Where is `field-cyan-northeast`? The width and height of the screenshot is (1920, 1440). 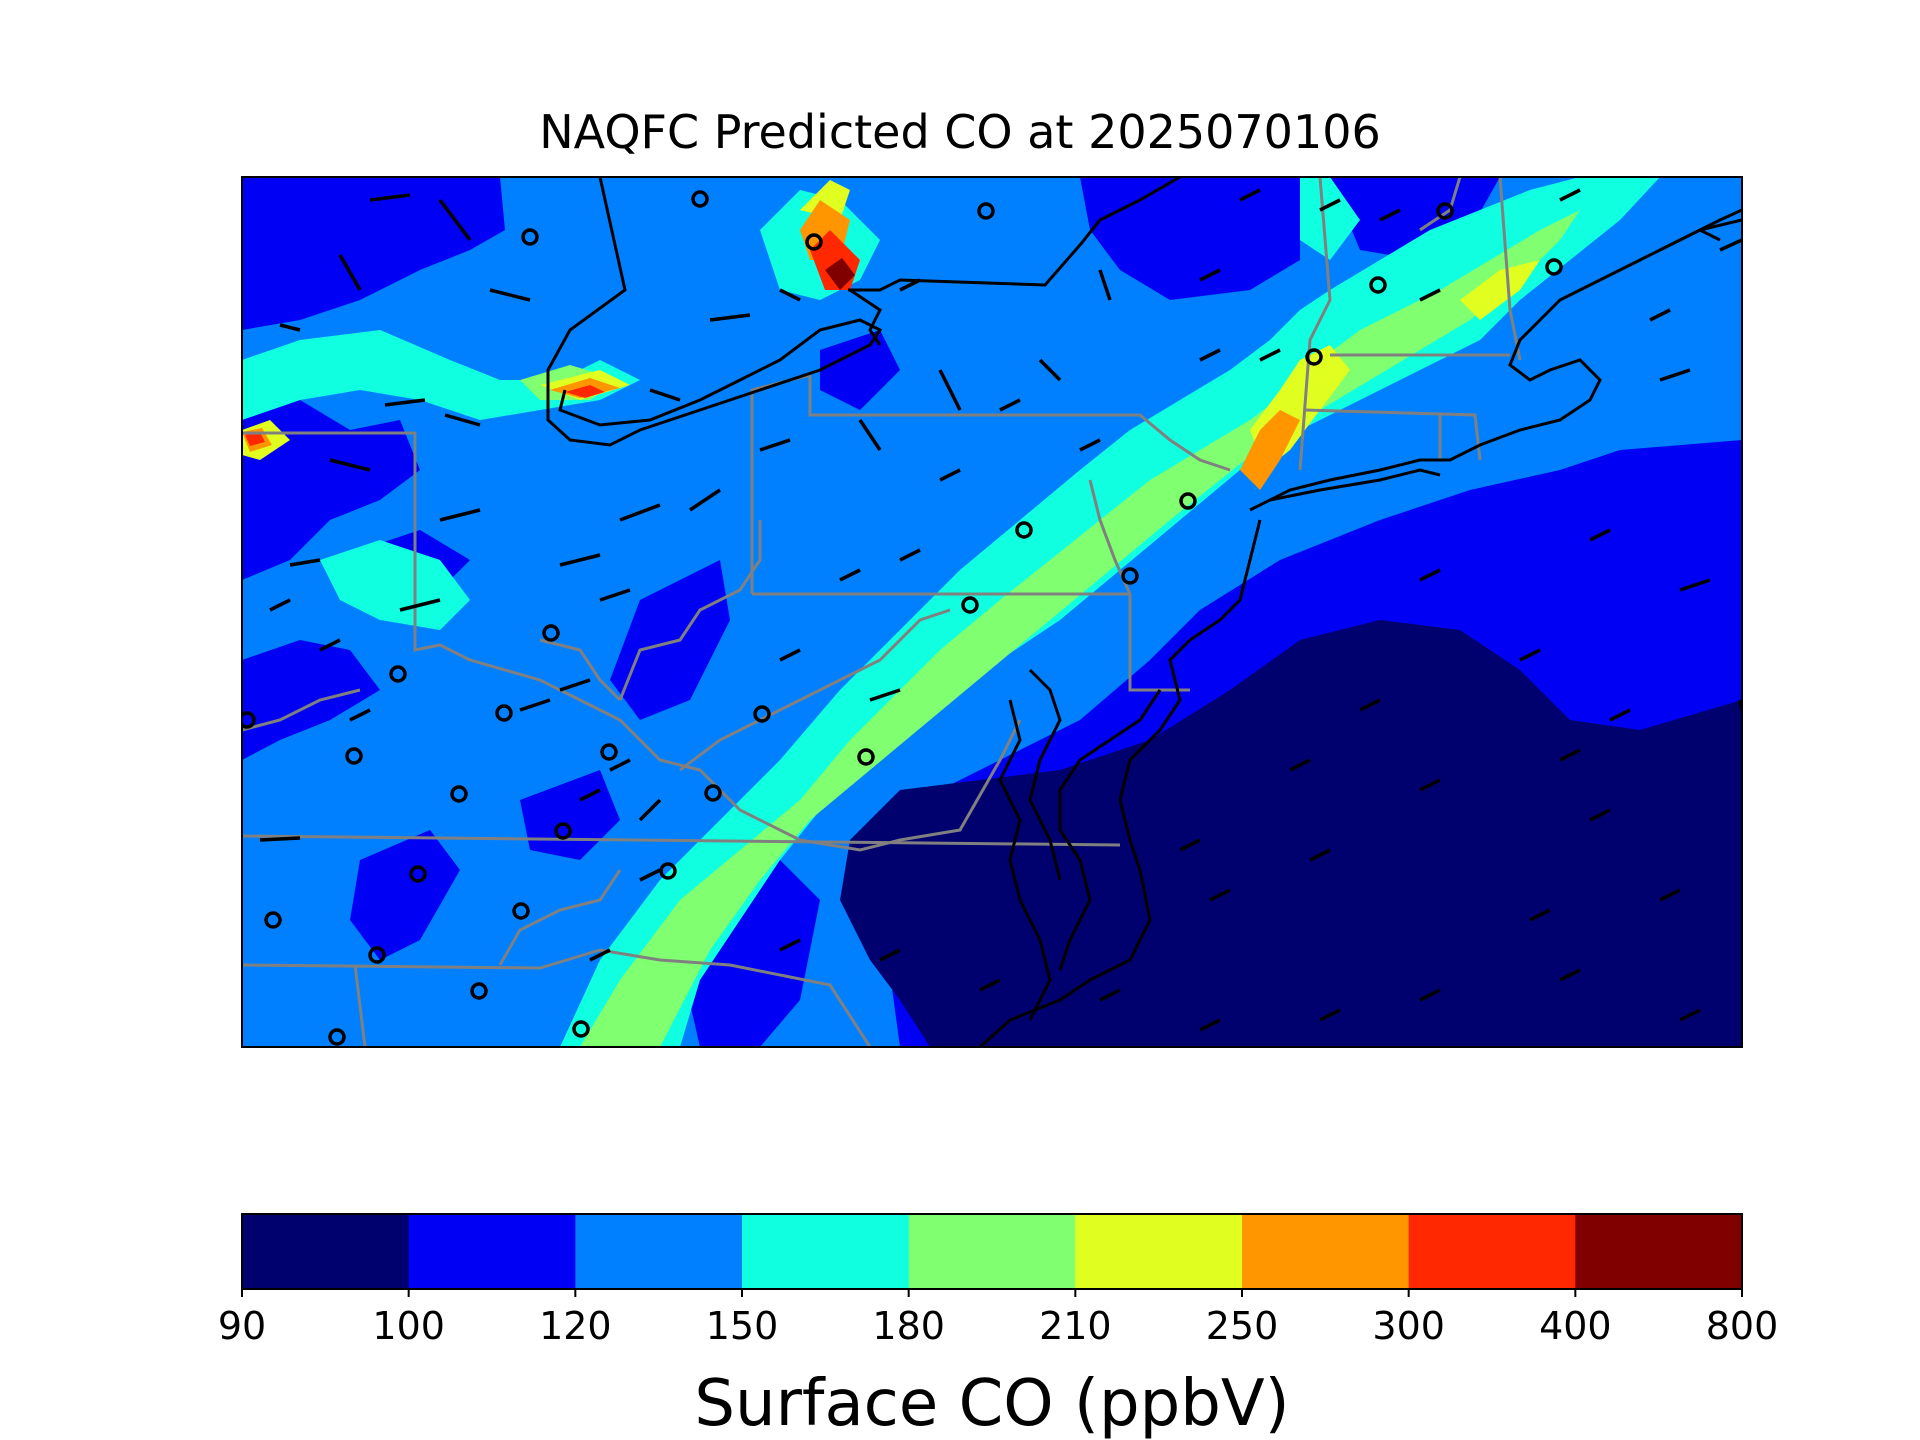 field-cyan-northeast is located at coordinates (1330, 218).